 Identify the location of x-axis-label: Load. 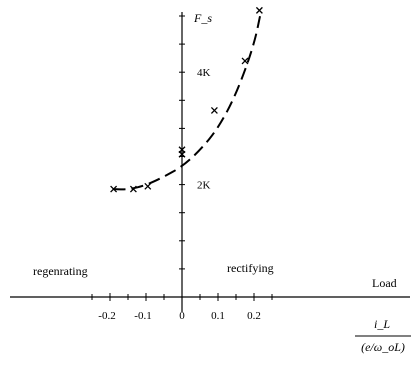
(384, 283).